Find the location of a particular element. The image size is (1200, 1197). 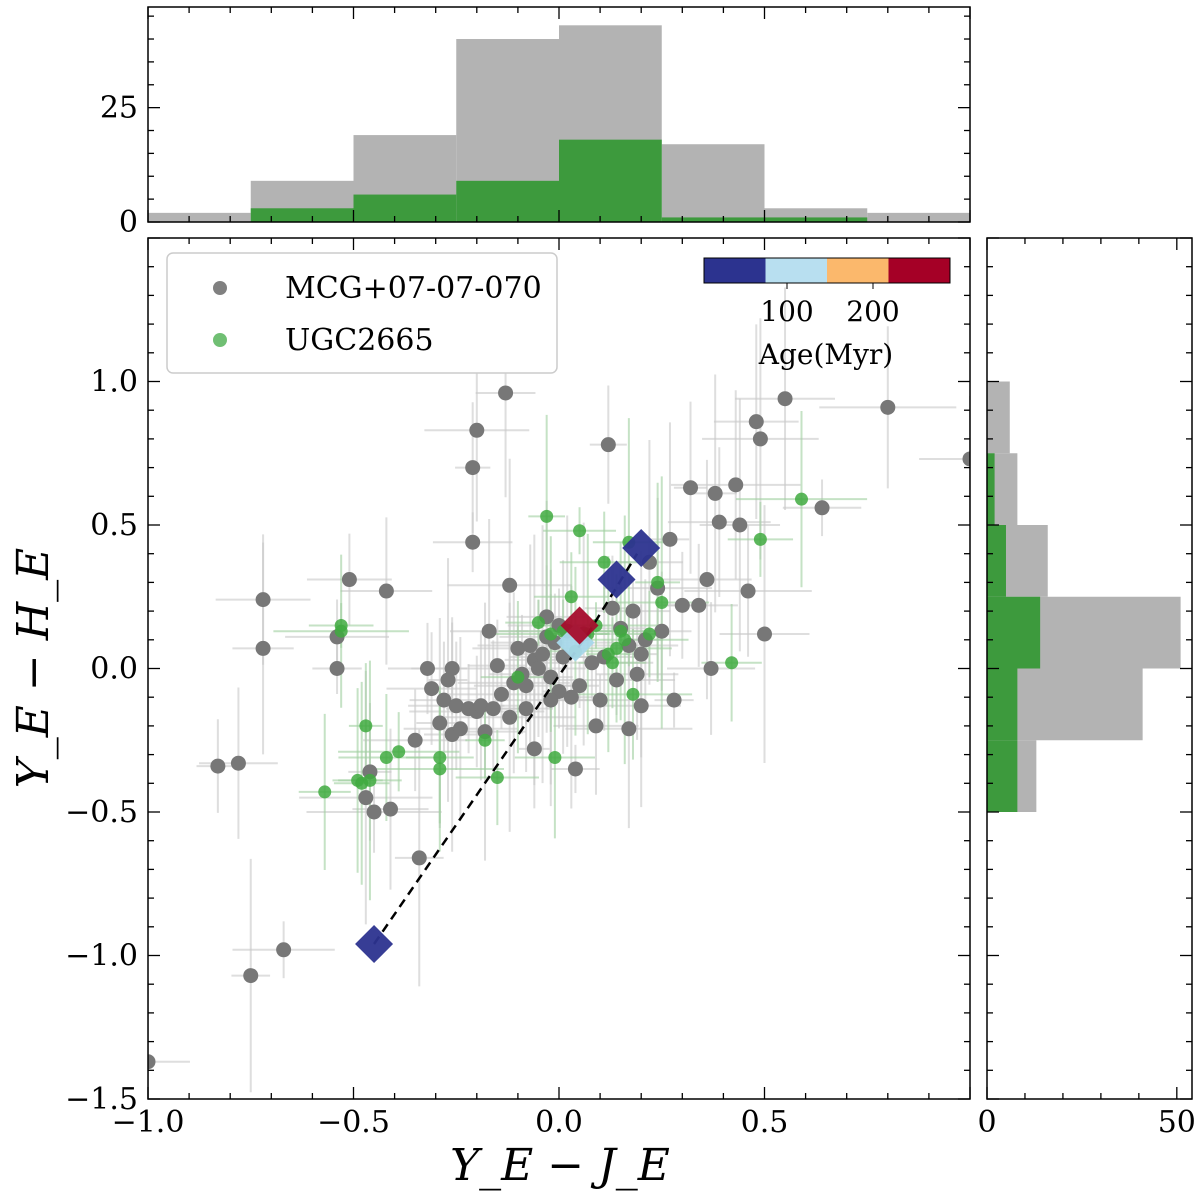

y-tick-label: 0.0 is located at coordinates (114, 669).